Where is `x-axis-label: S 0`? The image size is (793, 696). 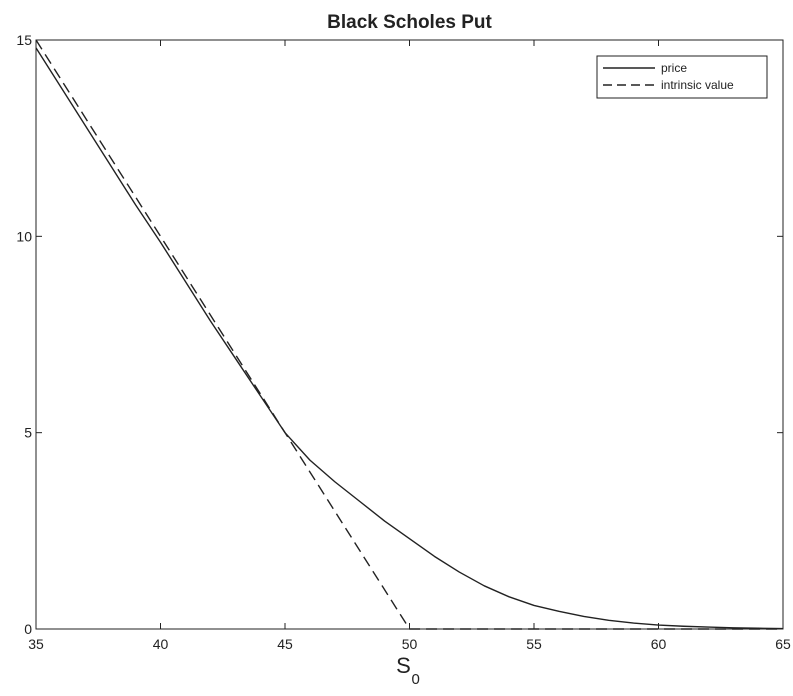 x-axis-label: S 0 is located at coordinates (408, 670).